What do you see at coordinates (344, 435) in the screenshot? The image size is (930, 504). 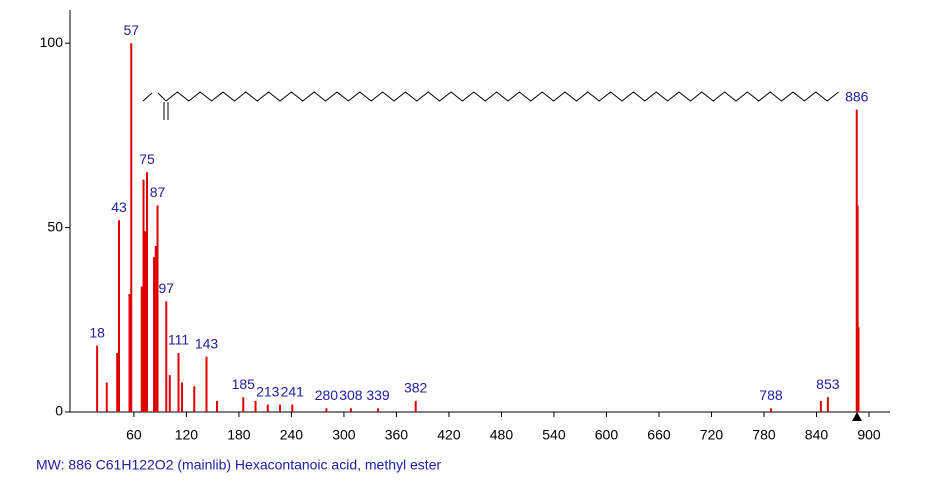 I see `x-tick-label: 300` at bounding box center [344, 435].